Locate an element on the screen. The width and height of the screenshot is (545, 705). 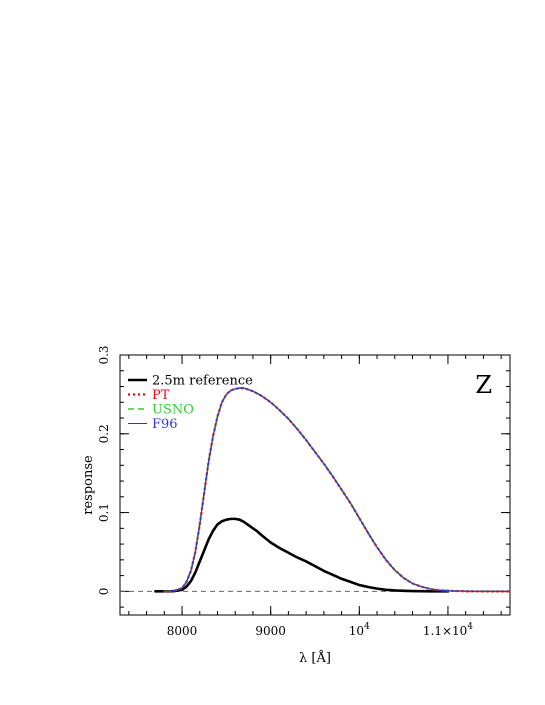
legend-label: PT is located at coordinates (161, 395).